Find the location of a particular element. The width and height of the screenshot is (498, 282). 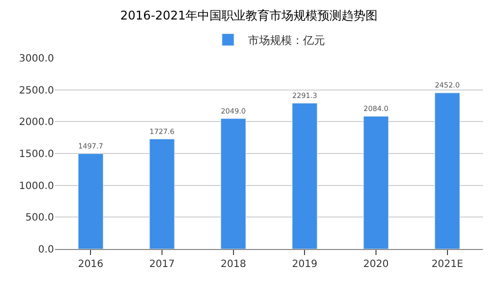

y-tick-label: 0.0 is located at coordinates (46, 250).